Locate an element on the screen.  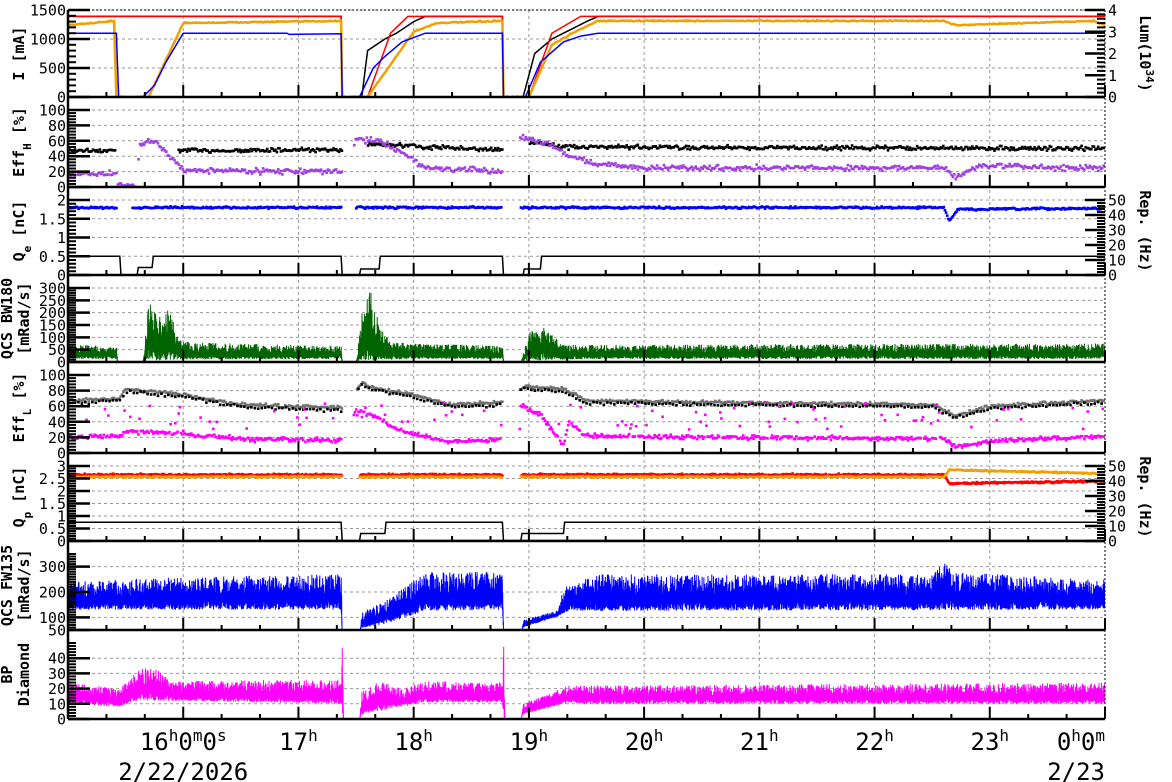
blue-qe-point is located at coordinates (388, 208).